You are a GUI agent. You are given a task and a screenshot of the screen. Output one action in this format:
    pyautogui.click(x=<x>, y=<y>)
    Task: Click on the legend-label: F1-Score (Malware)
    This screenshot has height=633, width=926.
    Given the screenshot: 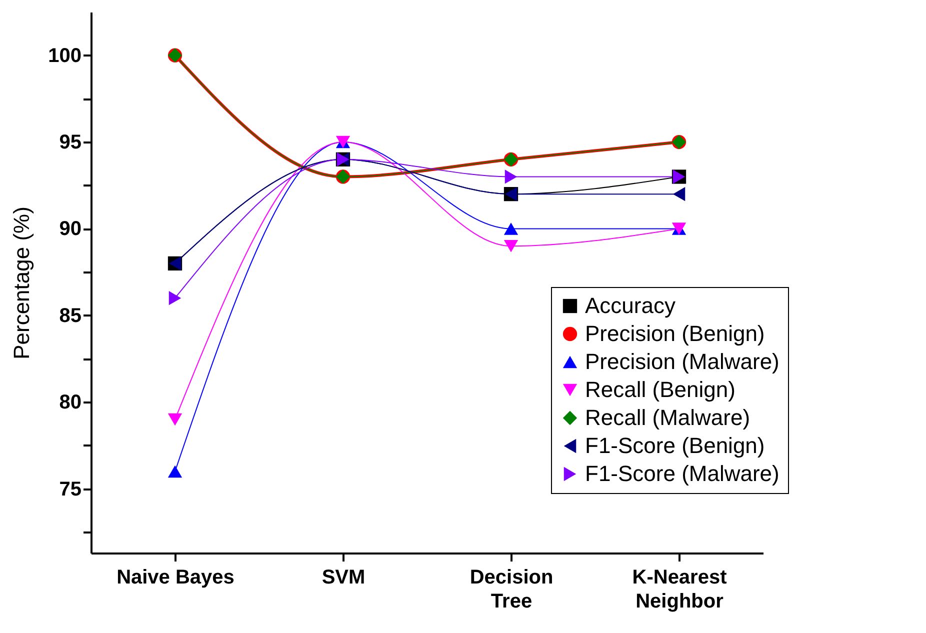 What is the action you would take?
    pyautogui.click(x=682, y=473)
    